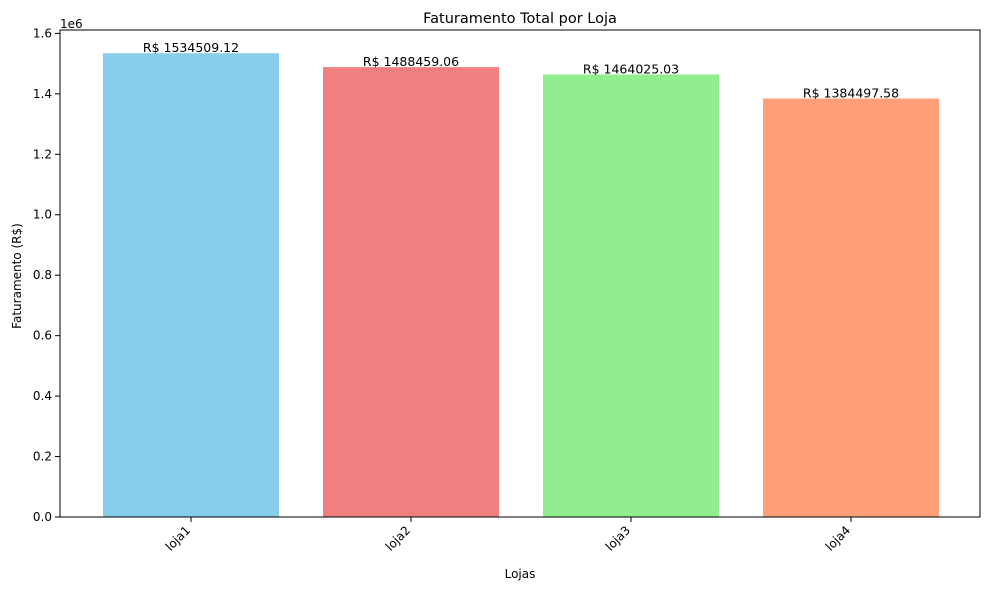  I want to click on value-label-loja4: R$ 1384497.58, so click(851, 93).